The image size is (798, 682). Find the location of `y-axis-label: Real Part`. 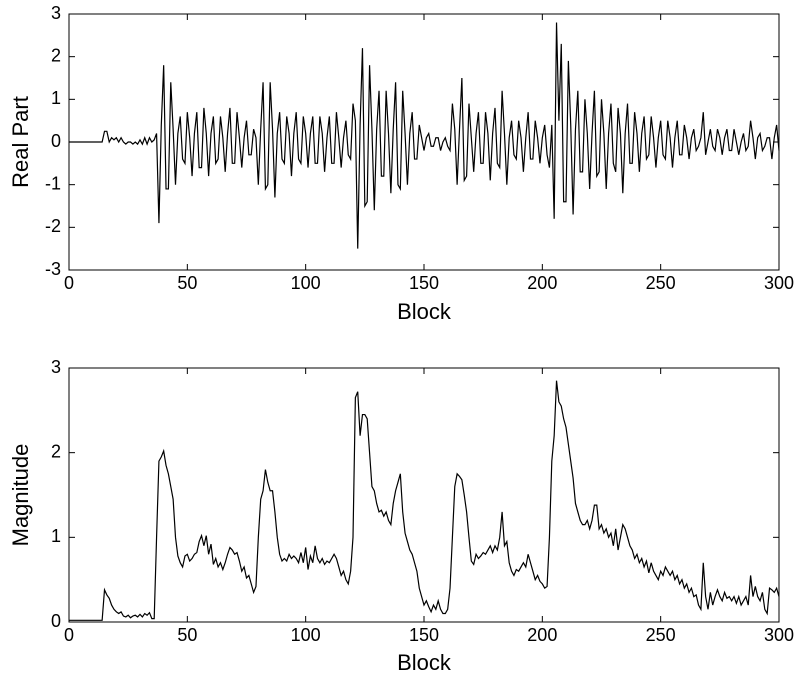

y-axis-label: Real Part is located at coordinates (20, 142).